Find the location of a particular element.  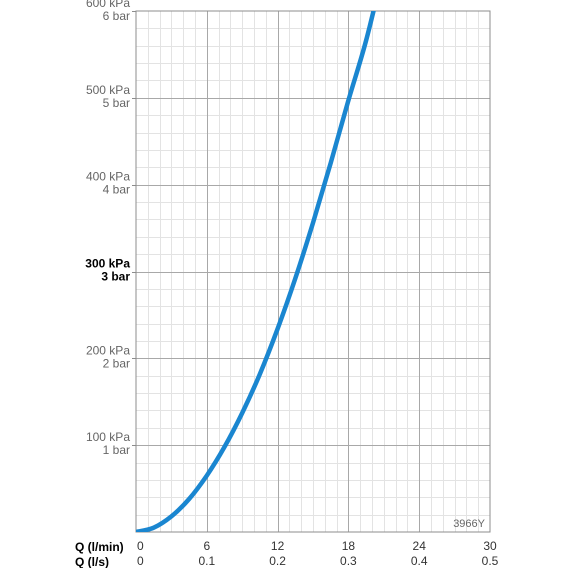

x-tick-label-ls: 0.3 is located at coordinates (348, 561).